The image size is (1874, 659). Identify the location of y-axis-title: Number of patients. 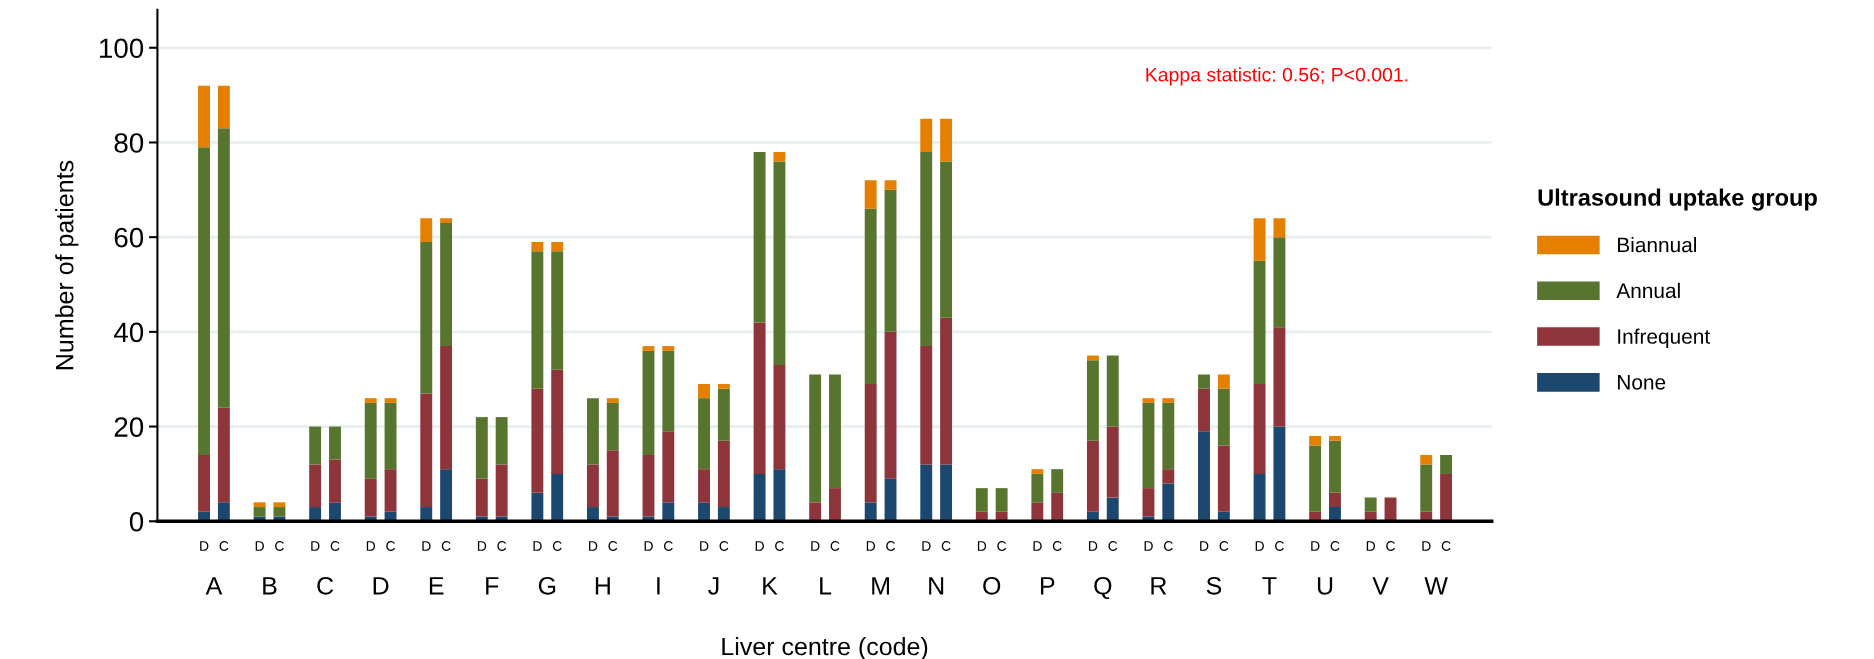
(67, 265).